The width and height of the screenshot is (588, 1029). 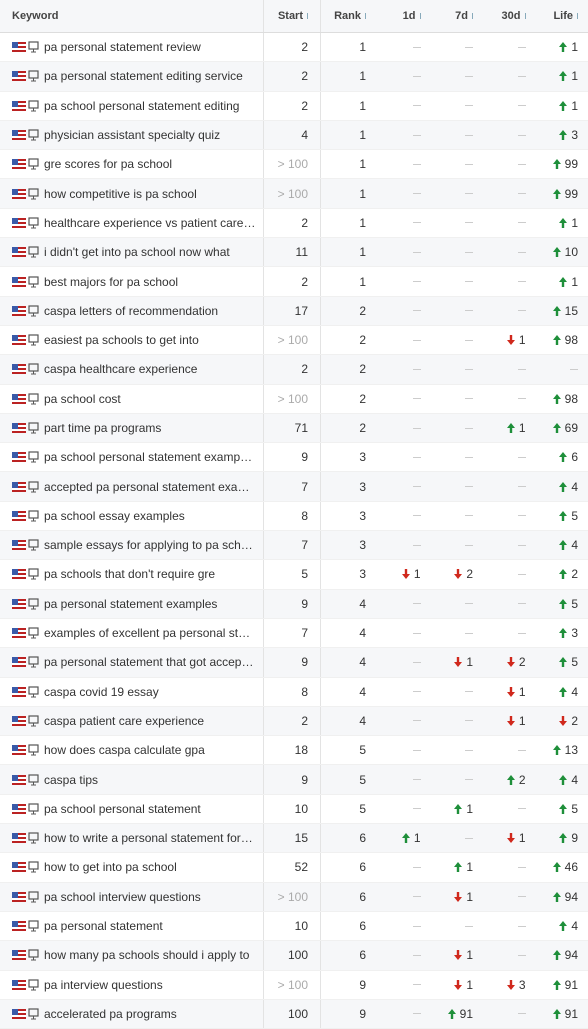 What do you see at coordinates (292, 516) in the screenshot?
I see `start-cell: 8` at bounding box center [292, 516].